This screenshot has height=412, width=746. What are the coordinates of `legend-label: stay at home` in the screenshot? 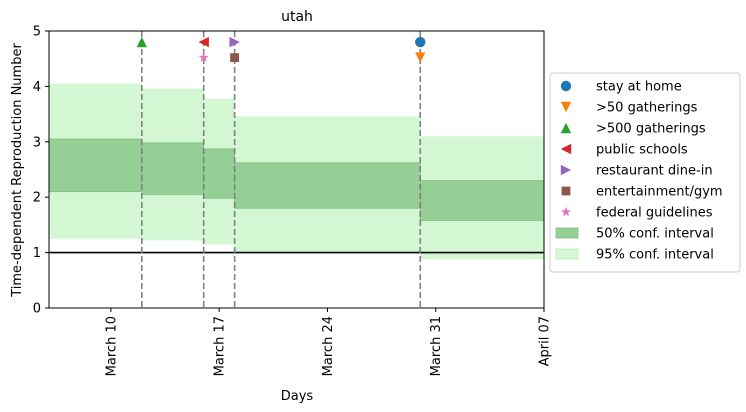 It's located at (639, 87).